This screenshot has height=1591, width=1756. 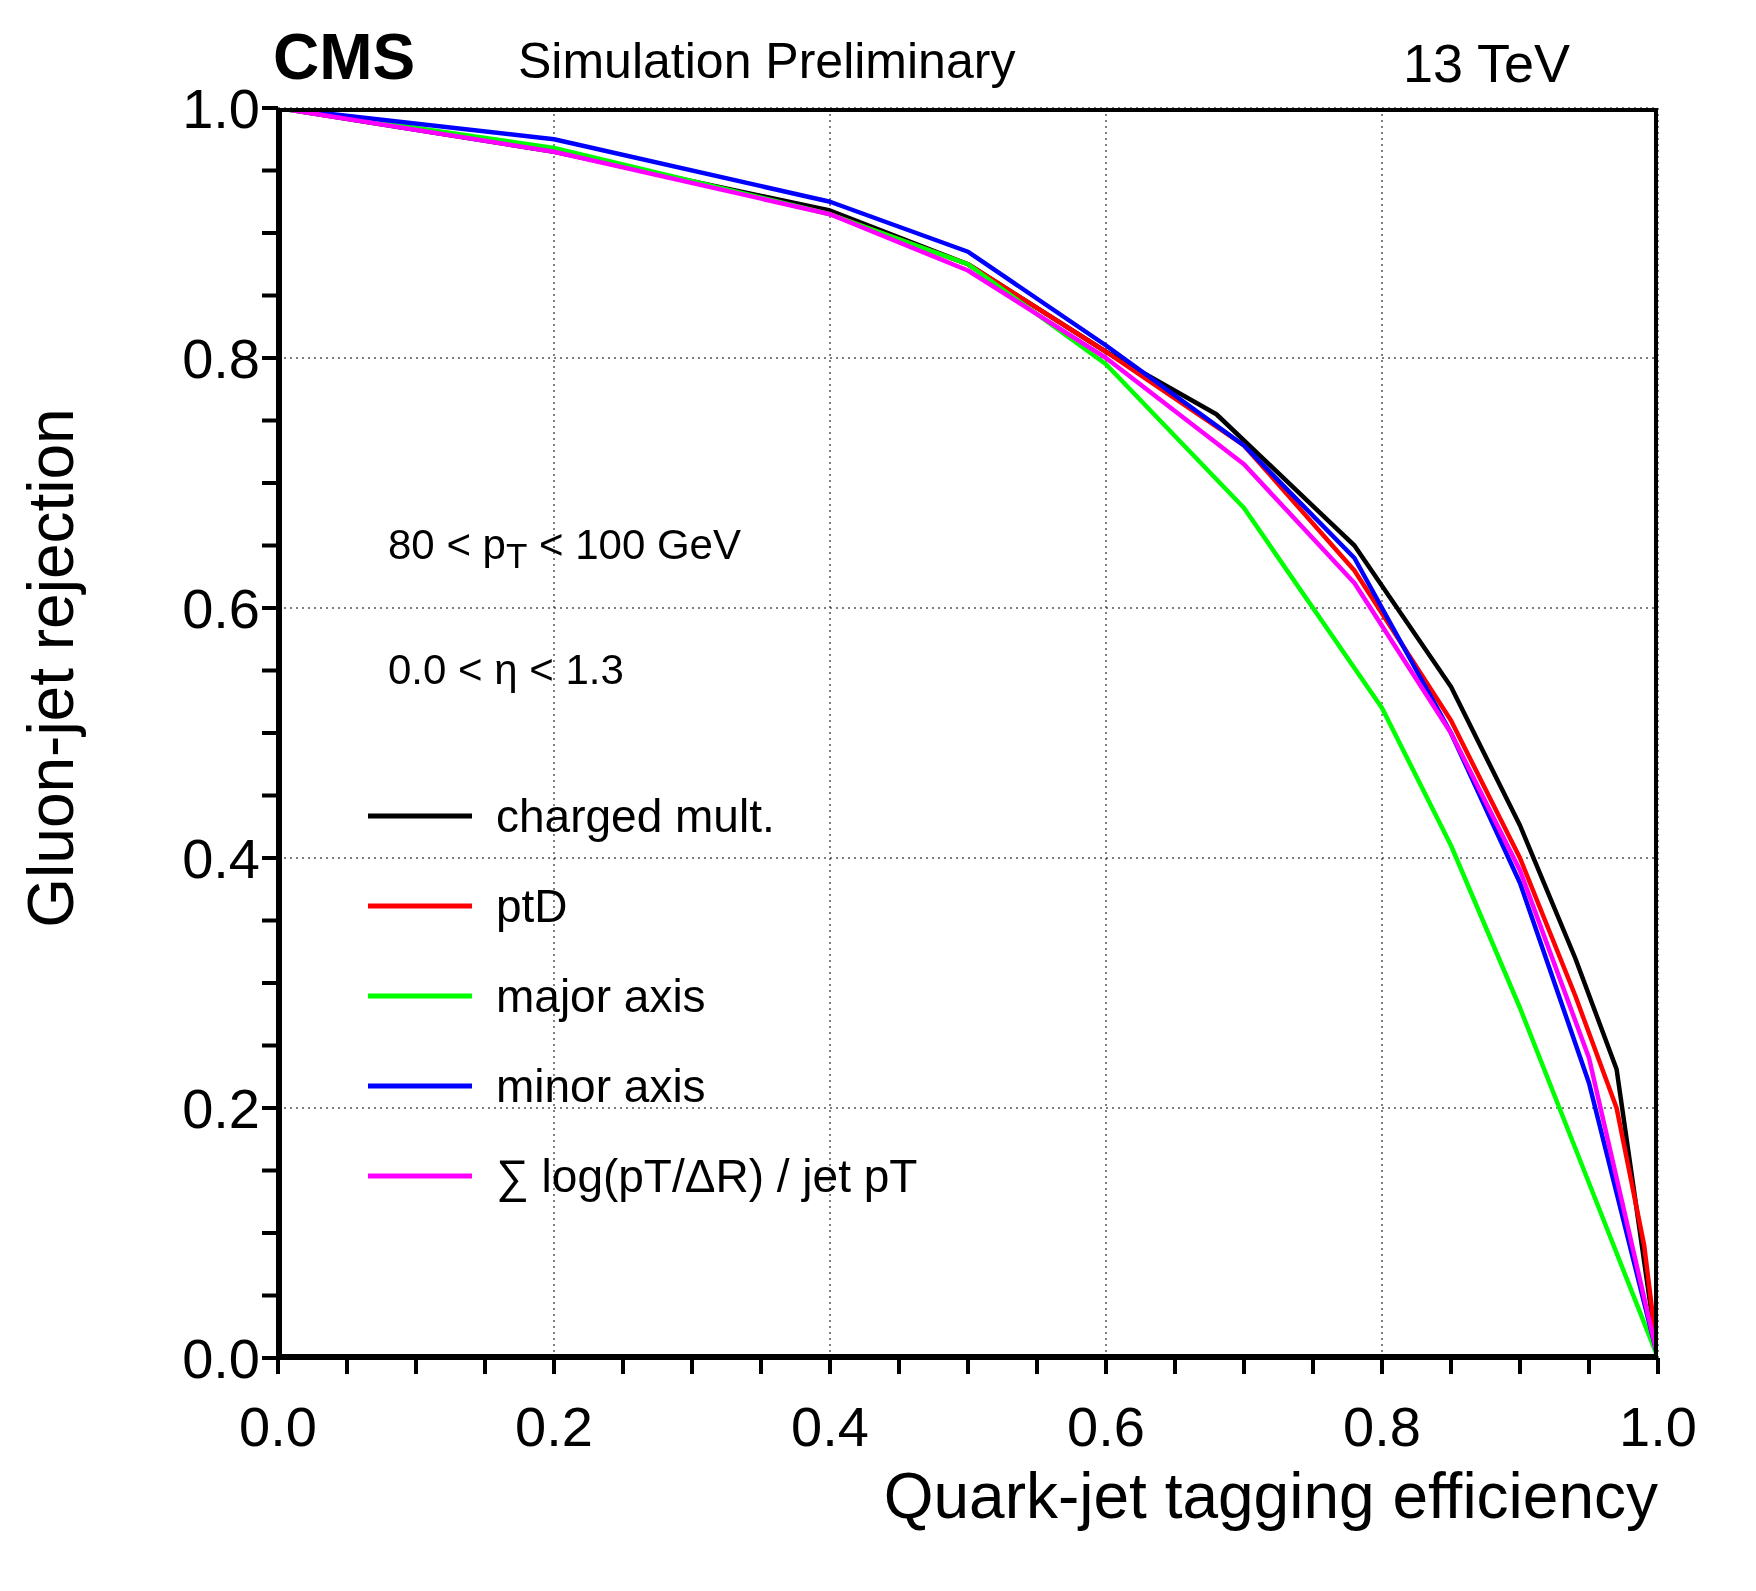 I want to click on x-tick-label: 0.6, so click(x=1106, y=1426).